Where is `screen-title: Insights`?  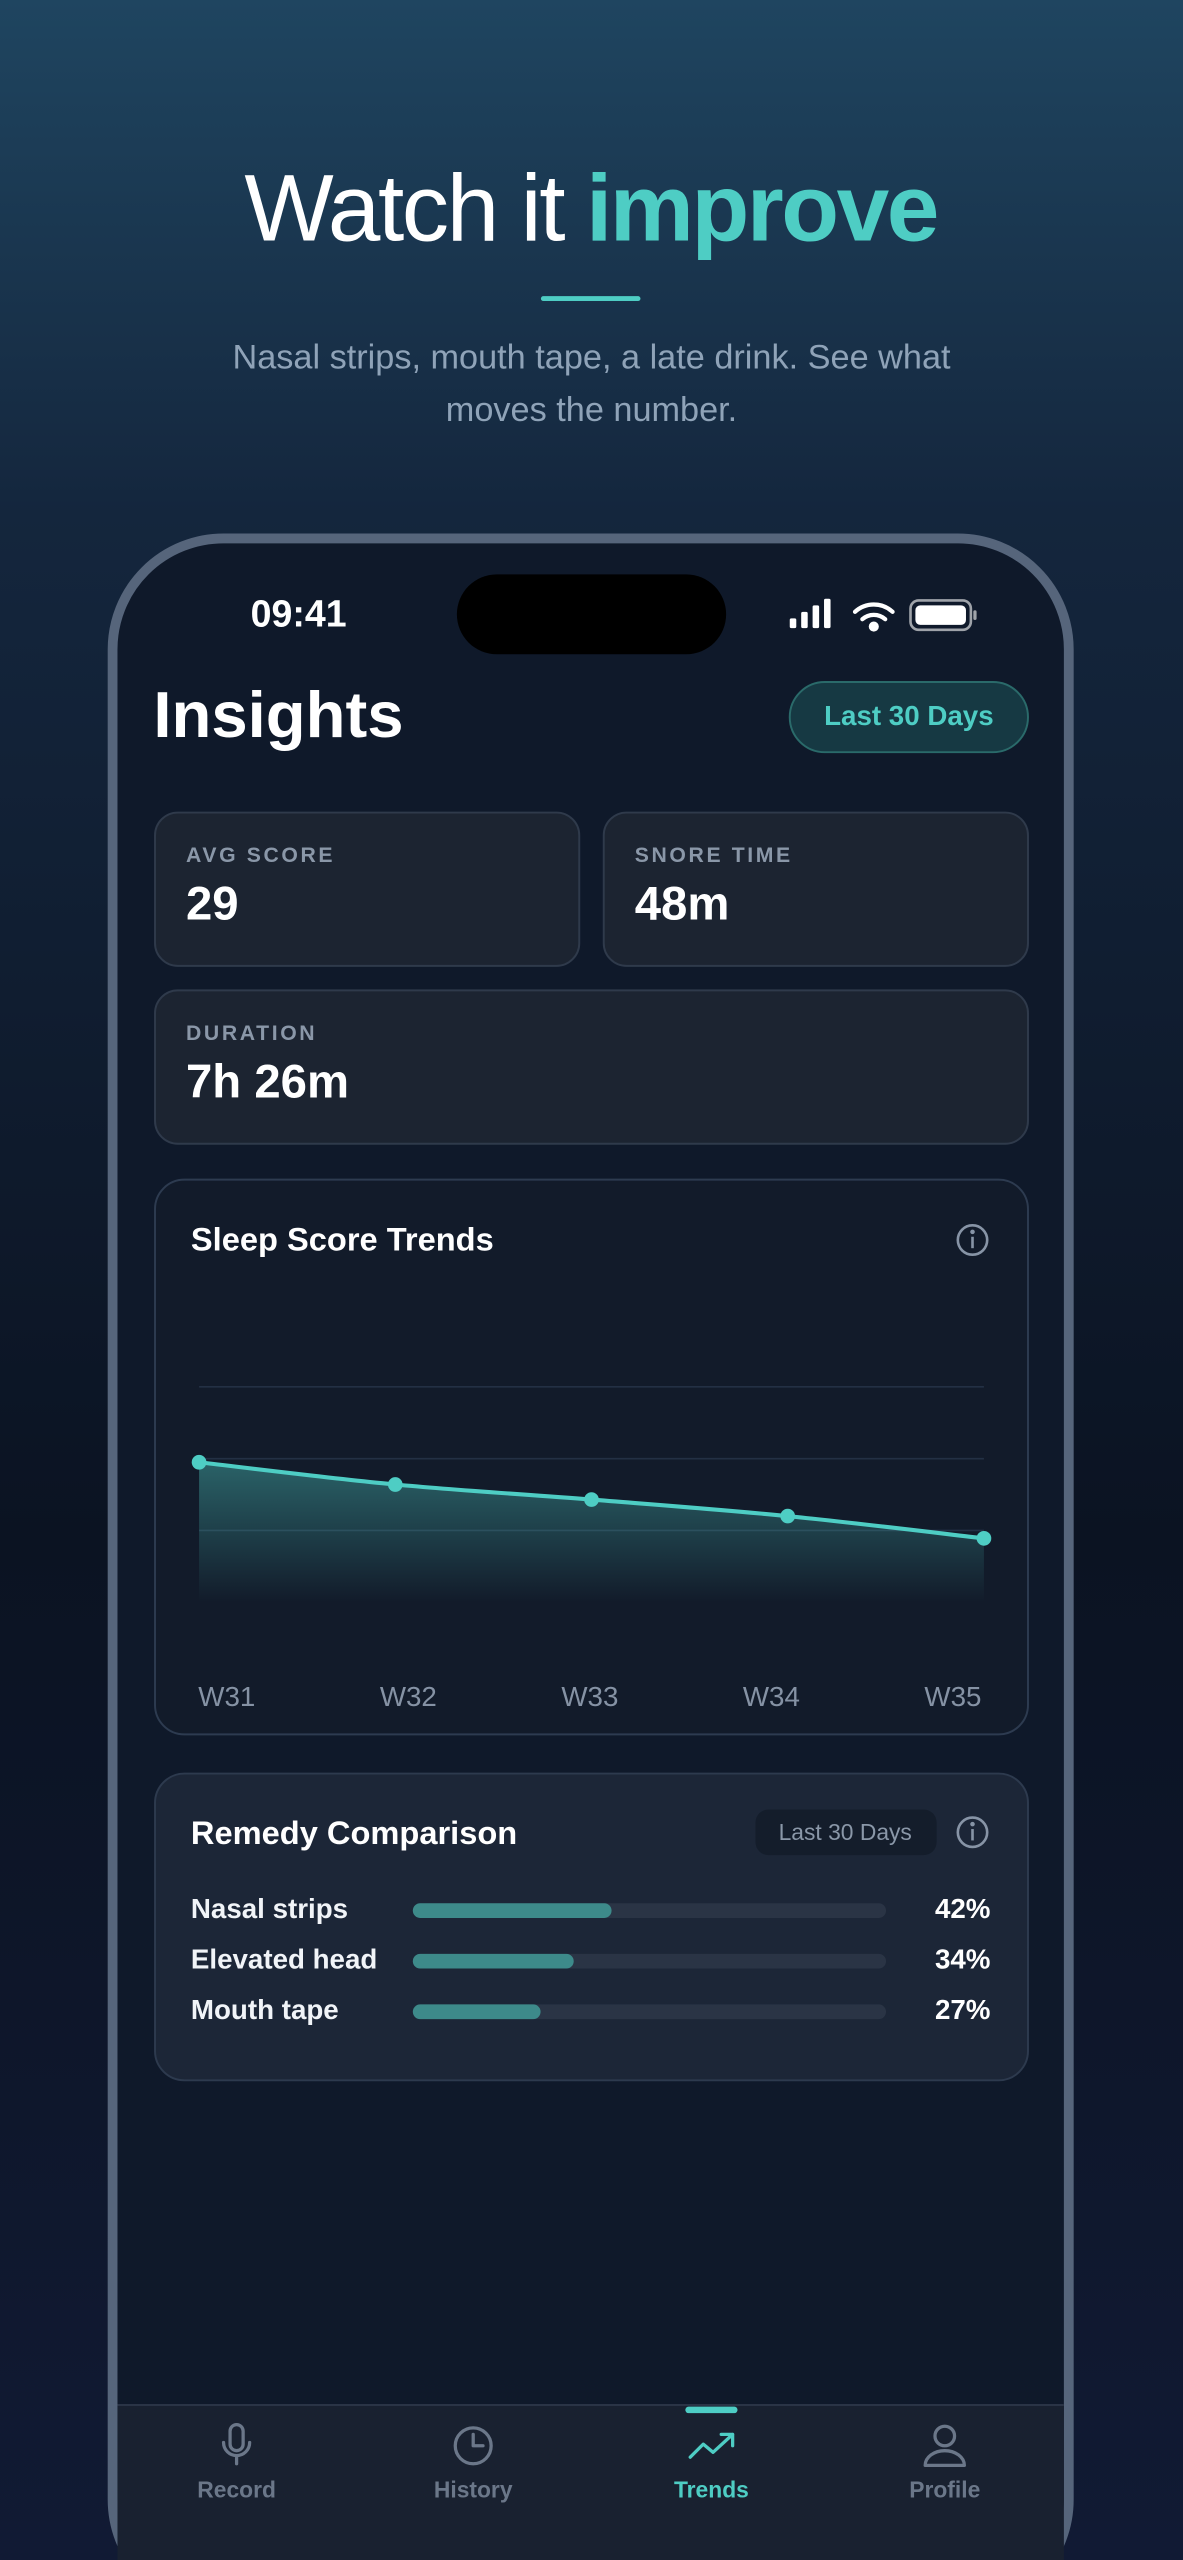 screen-title: Insights is located at coordinates (278, 714).